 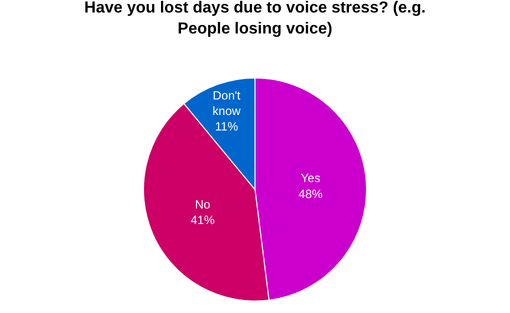 I want to click on data-label: 48%, so click(x=310, y=193).